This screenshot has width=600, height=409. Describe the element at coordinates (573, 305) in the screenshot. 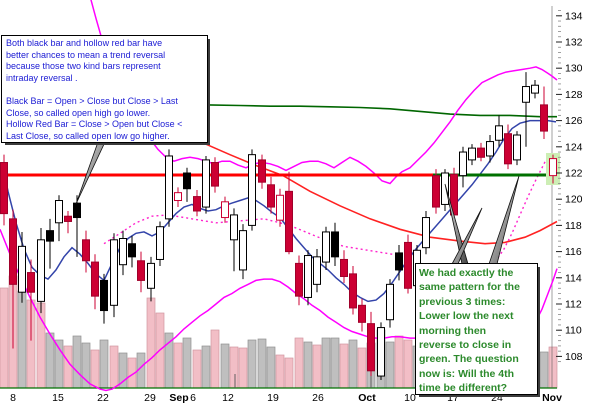

I see `y-axis-label: 112` at that location.